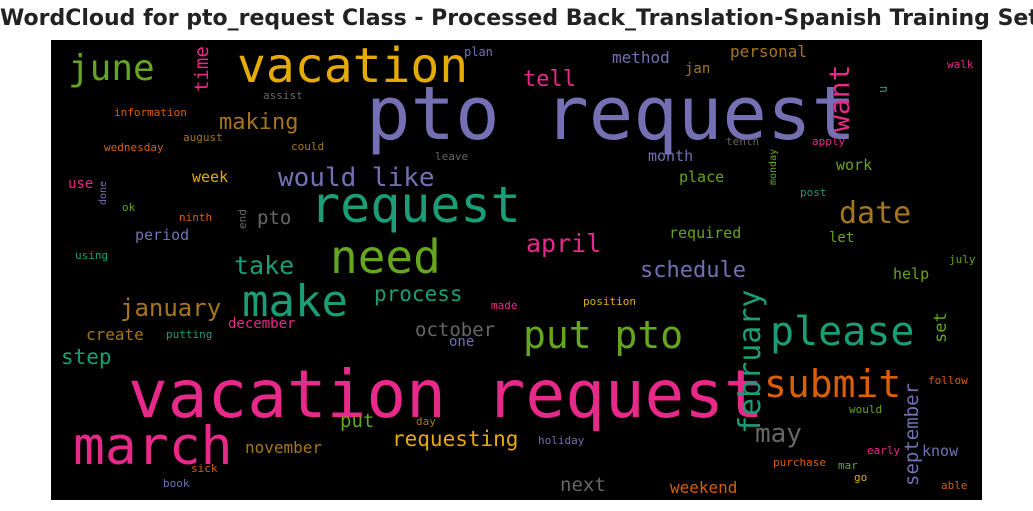 The image size is (1033, 511). Describe the element at coordinates (204, 468) in the screenshot. I see `word-sick: sick` at that location.